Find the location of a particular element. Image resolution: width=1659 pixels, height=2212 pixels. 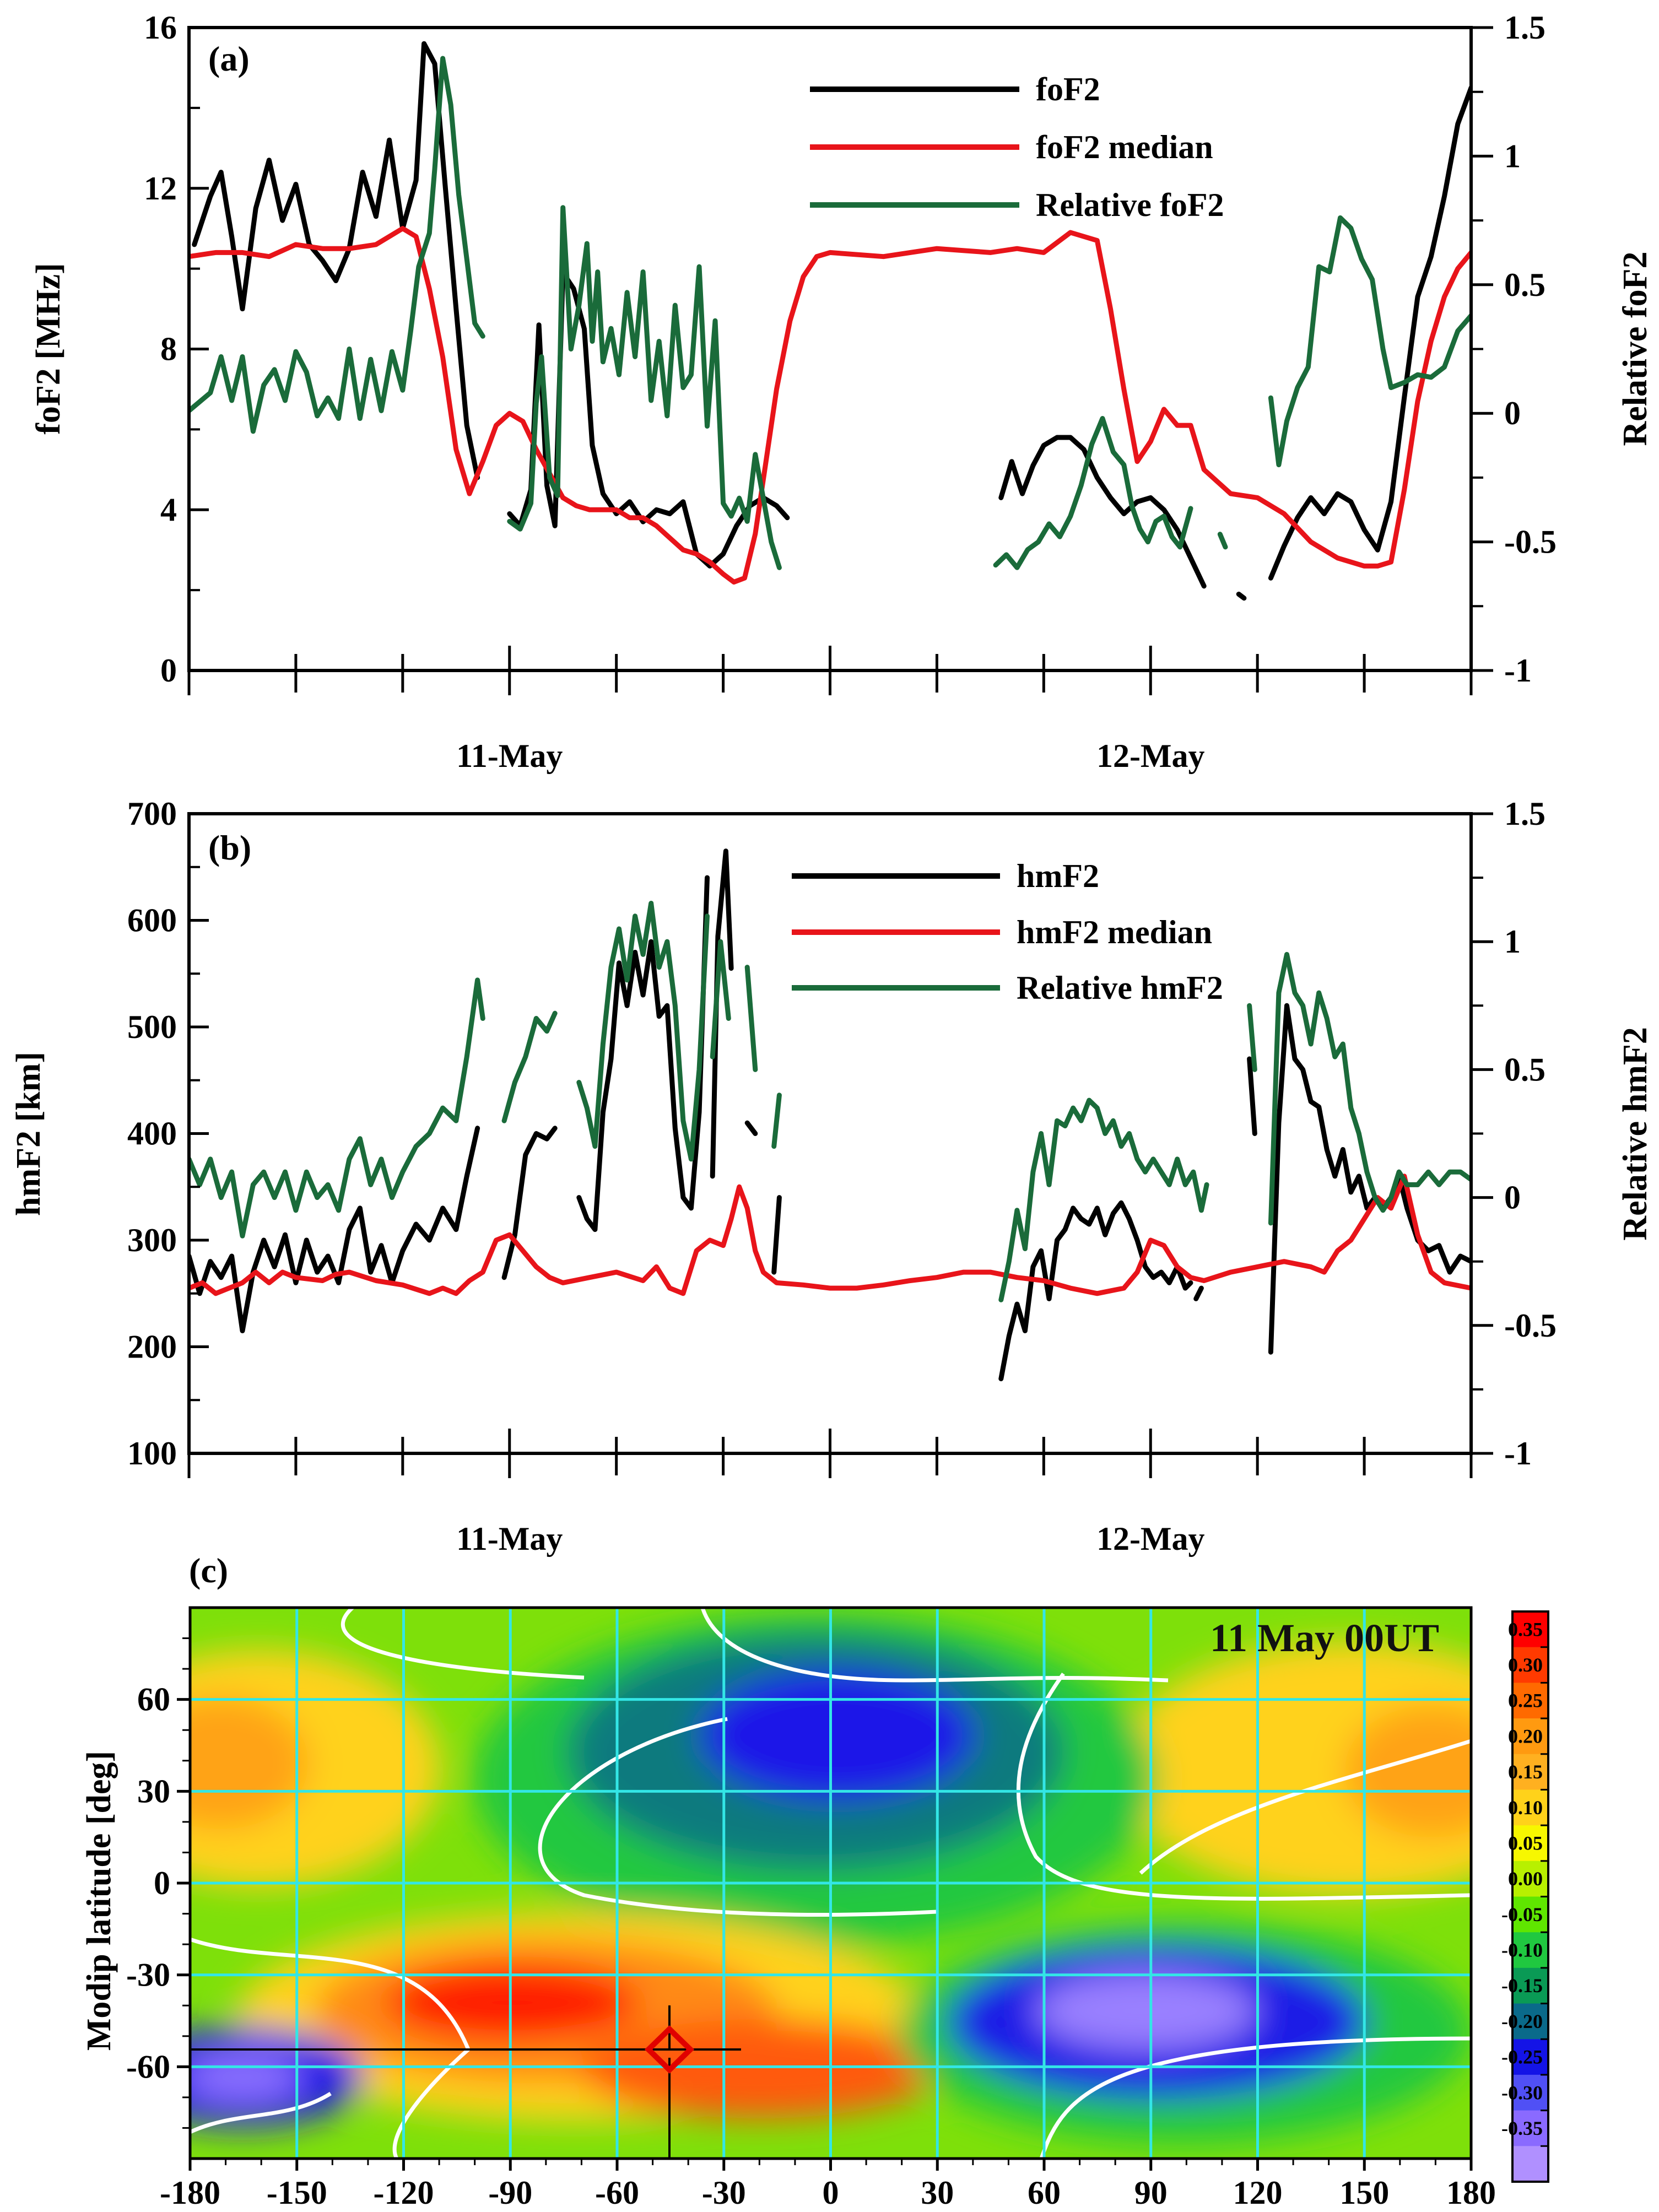

zero-contour-trough is located at coordinates (1243, 1786).